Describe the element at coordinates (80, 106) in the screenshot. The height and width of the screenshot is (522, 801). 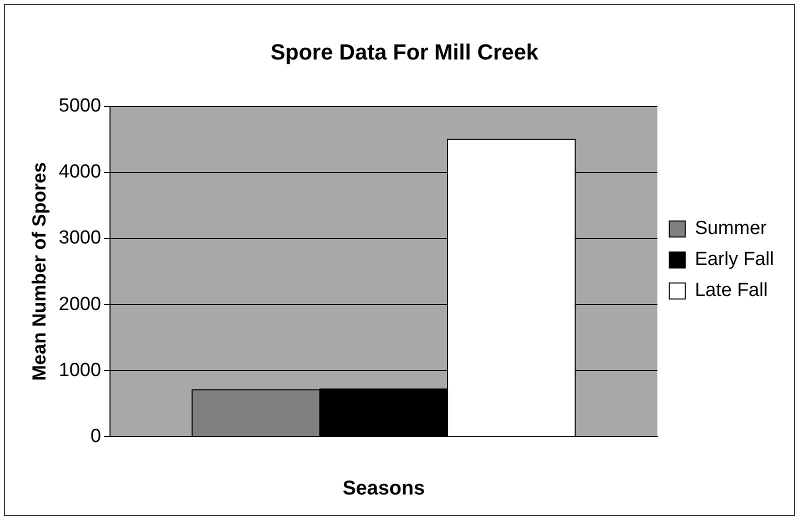
I see `y-tick-label: 5000` at that location.